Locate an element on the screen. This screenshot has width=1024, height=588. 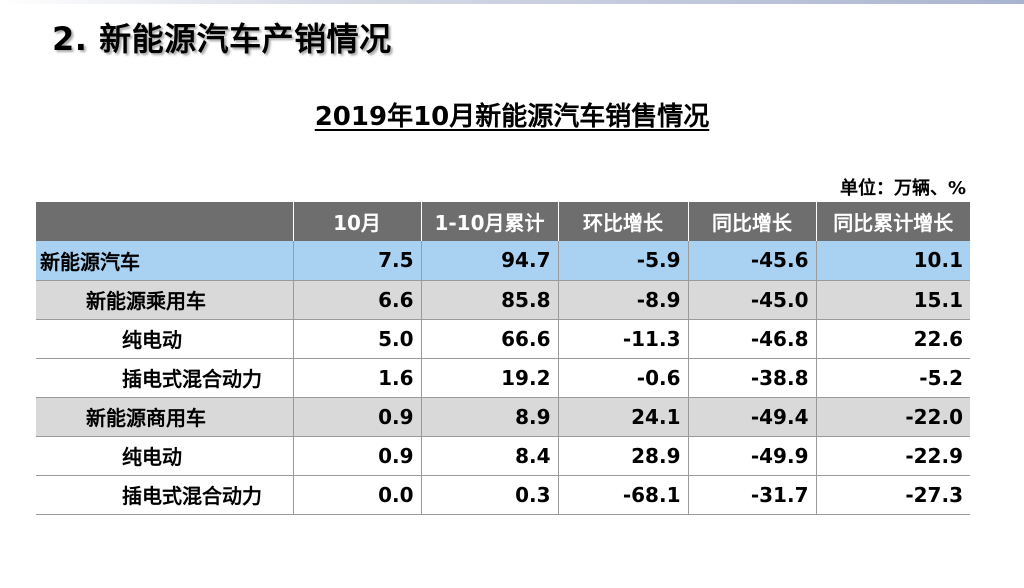
table-cell: 28.9 is located at coordinates (622, 456).